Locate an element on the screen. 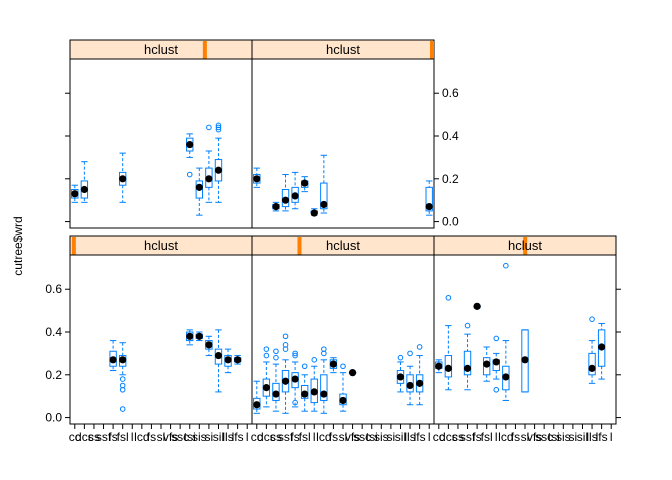  panel-top-middle: hclust 0.0 0.2 0.4 0.6 is located at coordinates (355, 134).